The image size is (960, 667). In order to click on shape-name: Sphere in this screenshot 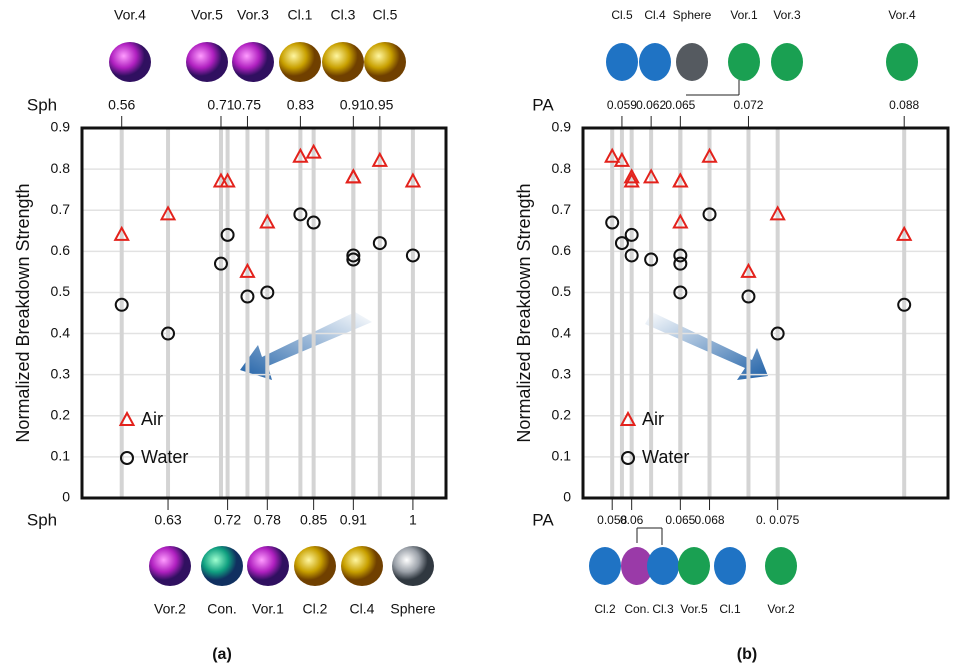, I will do `click(692, 15)`.